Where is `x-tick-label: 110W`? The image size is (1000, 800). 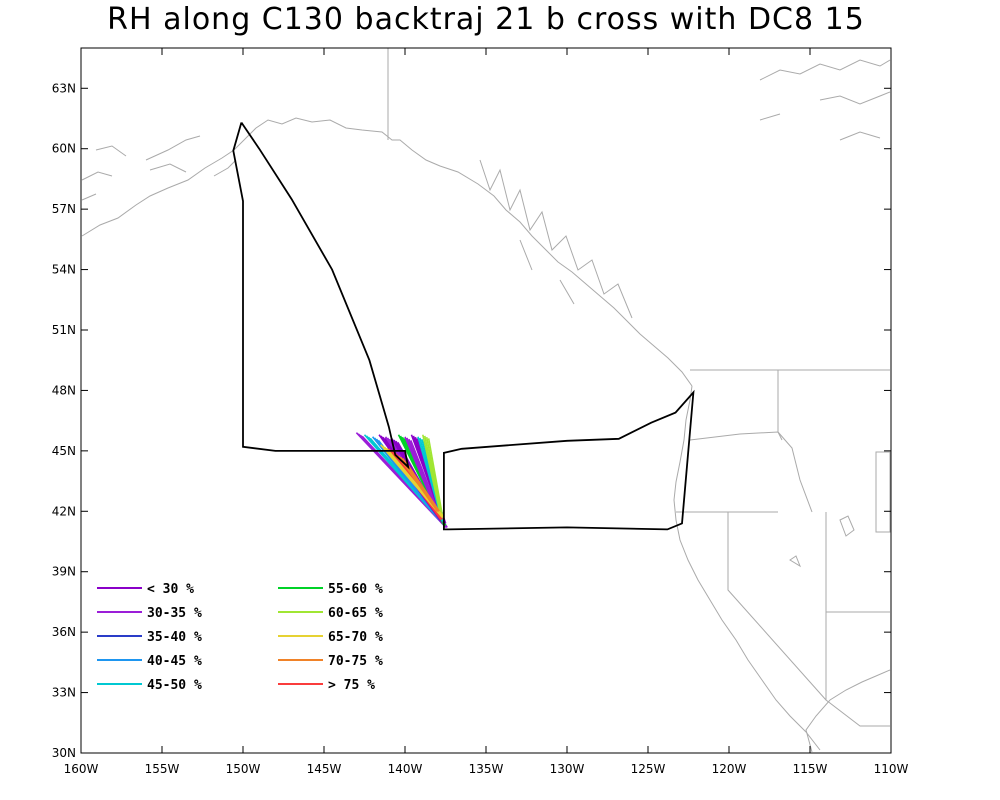 x-tick-label: 110W is located at coordinates (891, 769).